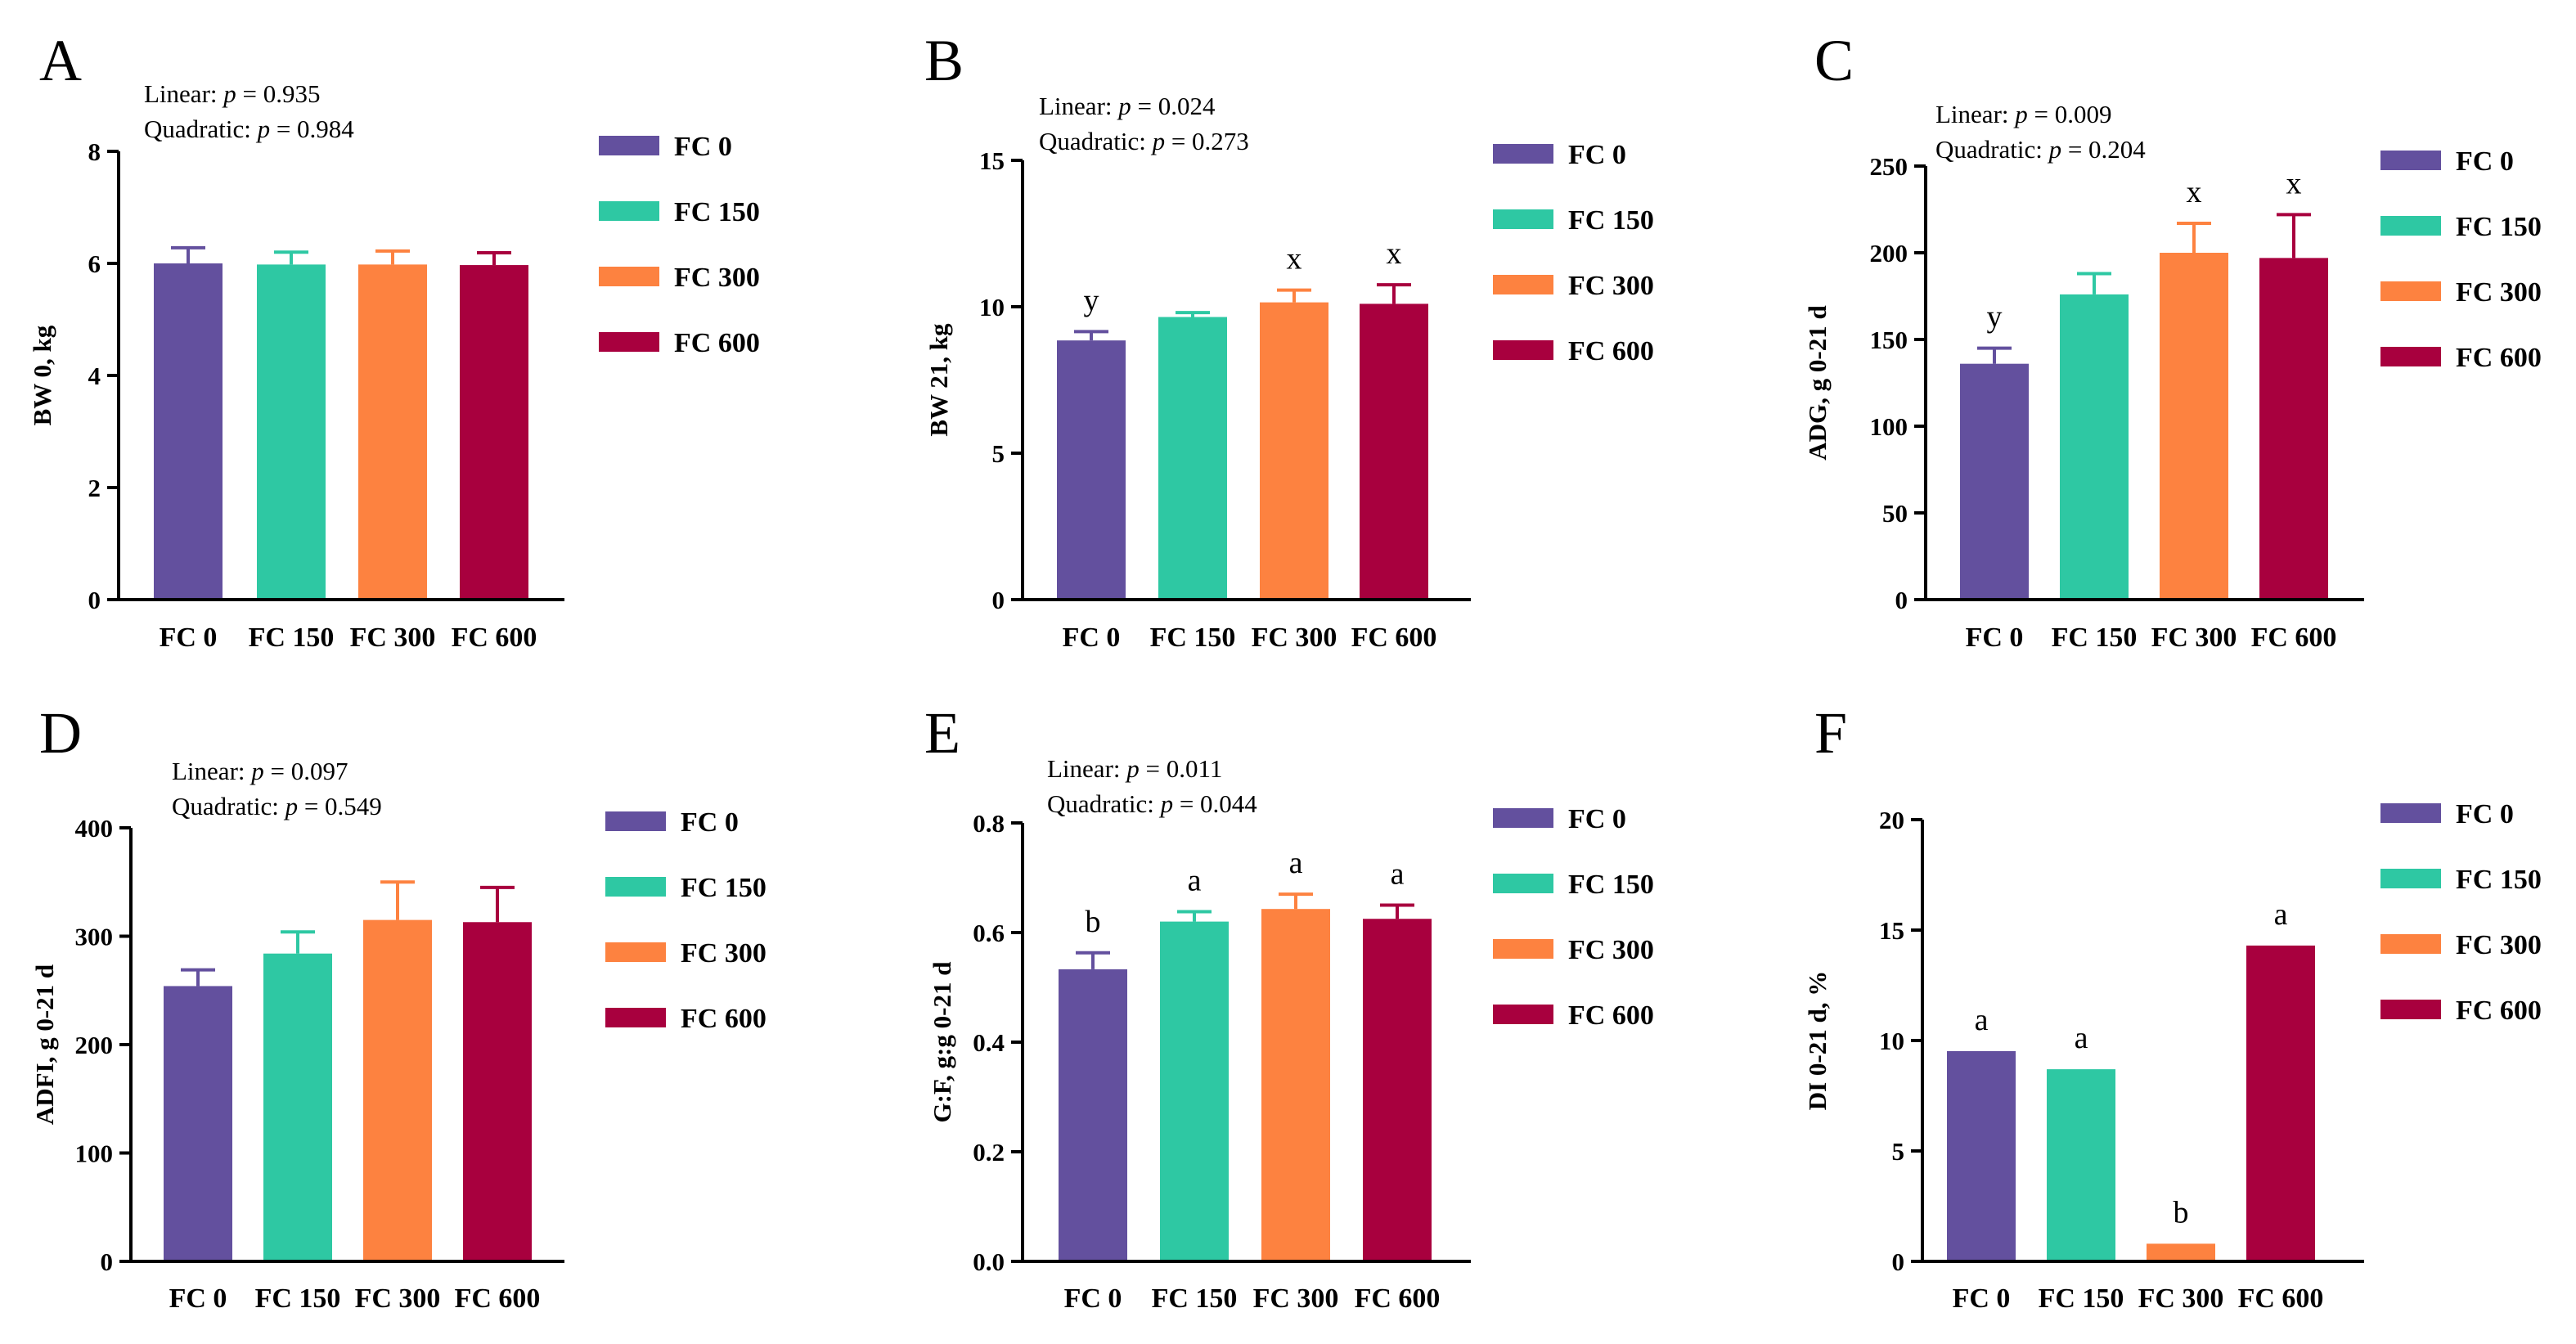  Describe the element at coordinates (95, 937) in the screenshot. I see `y-tick-label: 300` at that location.